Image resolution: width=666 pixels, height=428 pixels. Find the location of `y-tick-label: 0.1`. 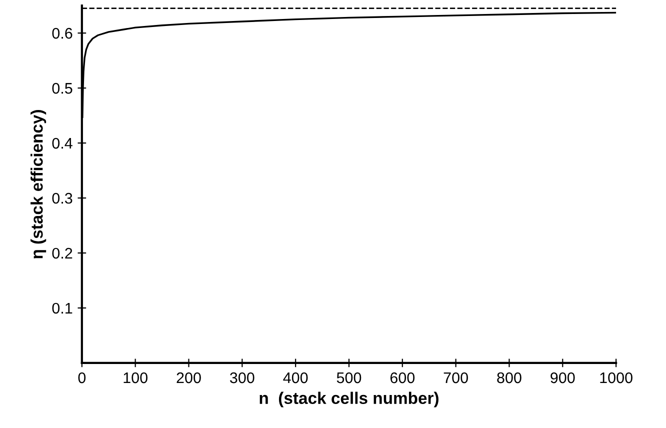

y-tick-label: 0.1 is located at coordinates (62, 308).